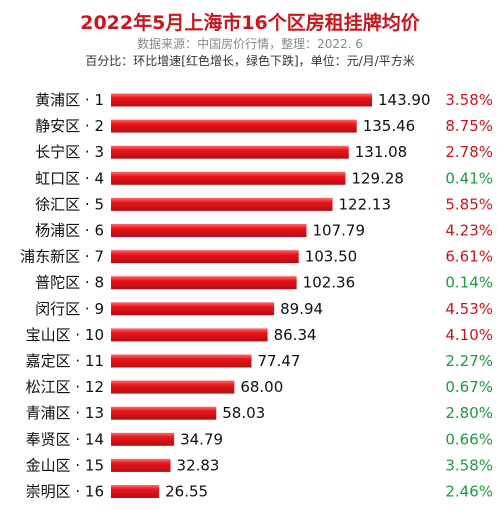  What do you see at coordinates (69, 231) in the screenshot?
I see `category-label: 杨浦区 · 6` at bounding box center [69, 231].